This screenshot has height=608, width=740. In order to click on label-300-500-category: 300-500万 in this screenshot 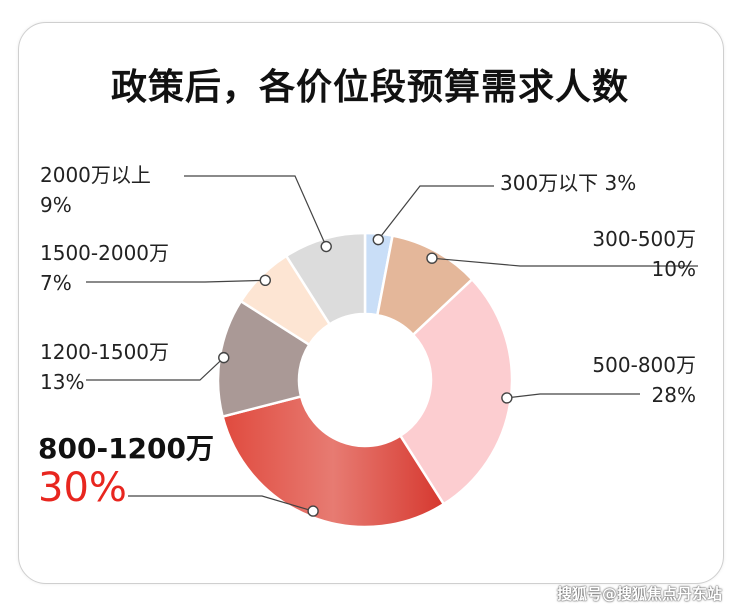, I will do `click(644, 239)`.